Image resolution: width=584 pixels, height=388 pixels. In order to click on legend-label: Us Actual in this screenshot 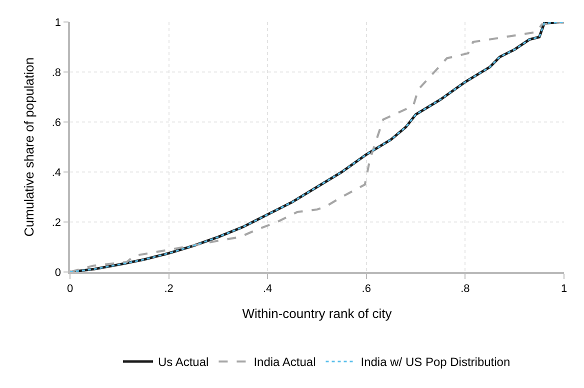, I will do `click(183, 362)`.